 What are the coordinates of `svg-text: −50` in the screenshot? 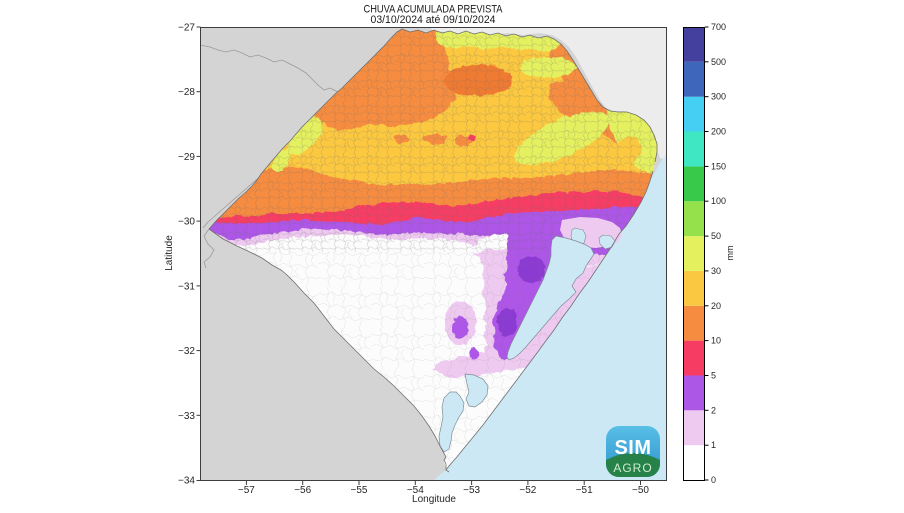 It's located at (640, 490).